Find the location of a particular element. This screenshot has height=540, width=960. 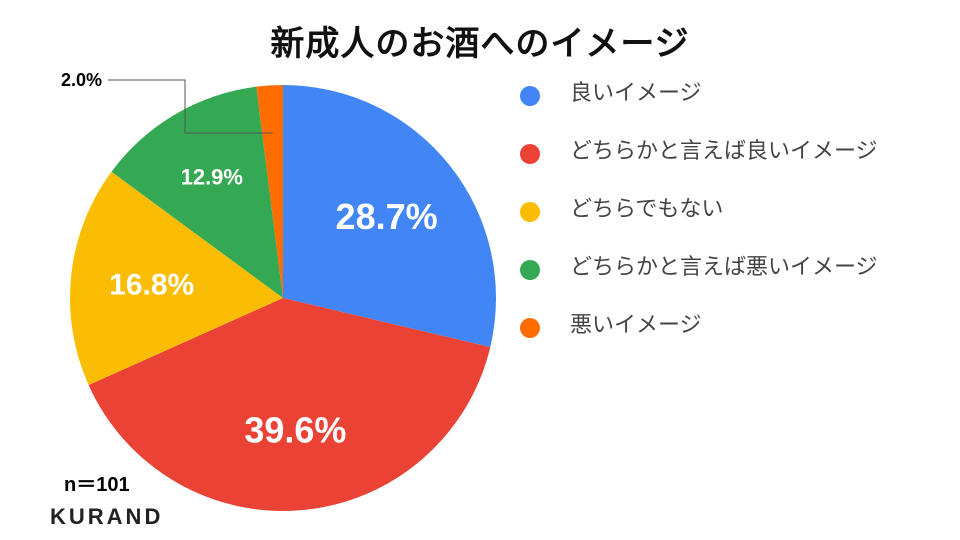

slice-label-good: 28.7% is located at coordinates (387, 216).